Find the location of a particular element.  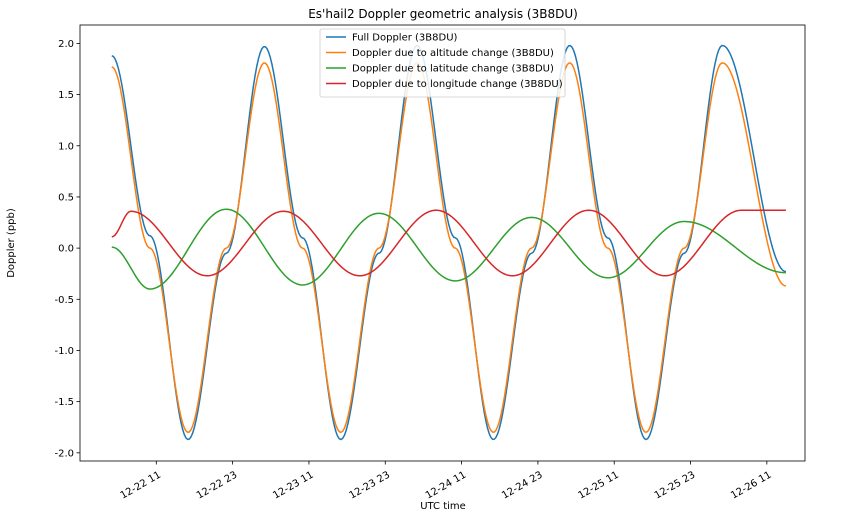

x-tick-label: 12-25 23 is located at coordinates (675, 486).